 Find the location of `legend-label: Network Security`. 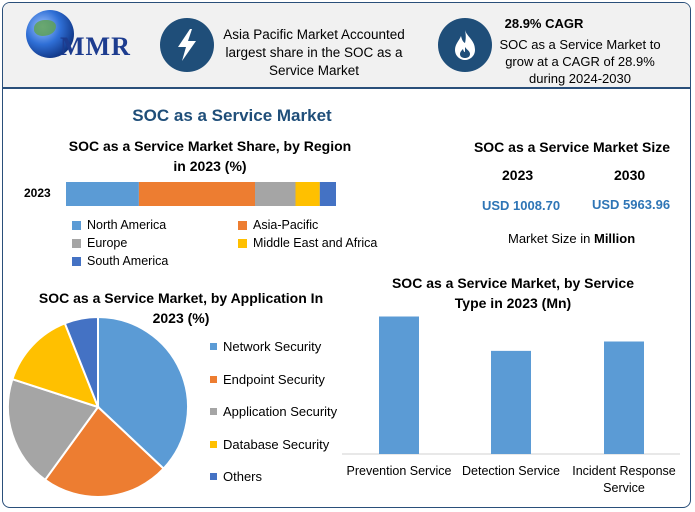

legend-label: Network Security is located at coordinates (272, 346).